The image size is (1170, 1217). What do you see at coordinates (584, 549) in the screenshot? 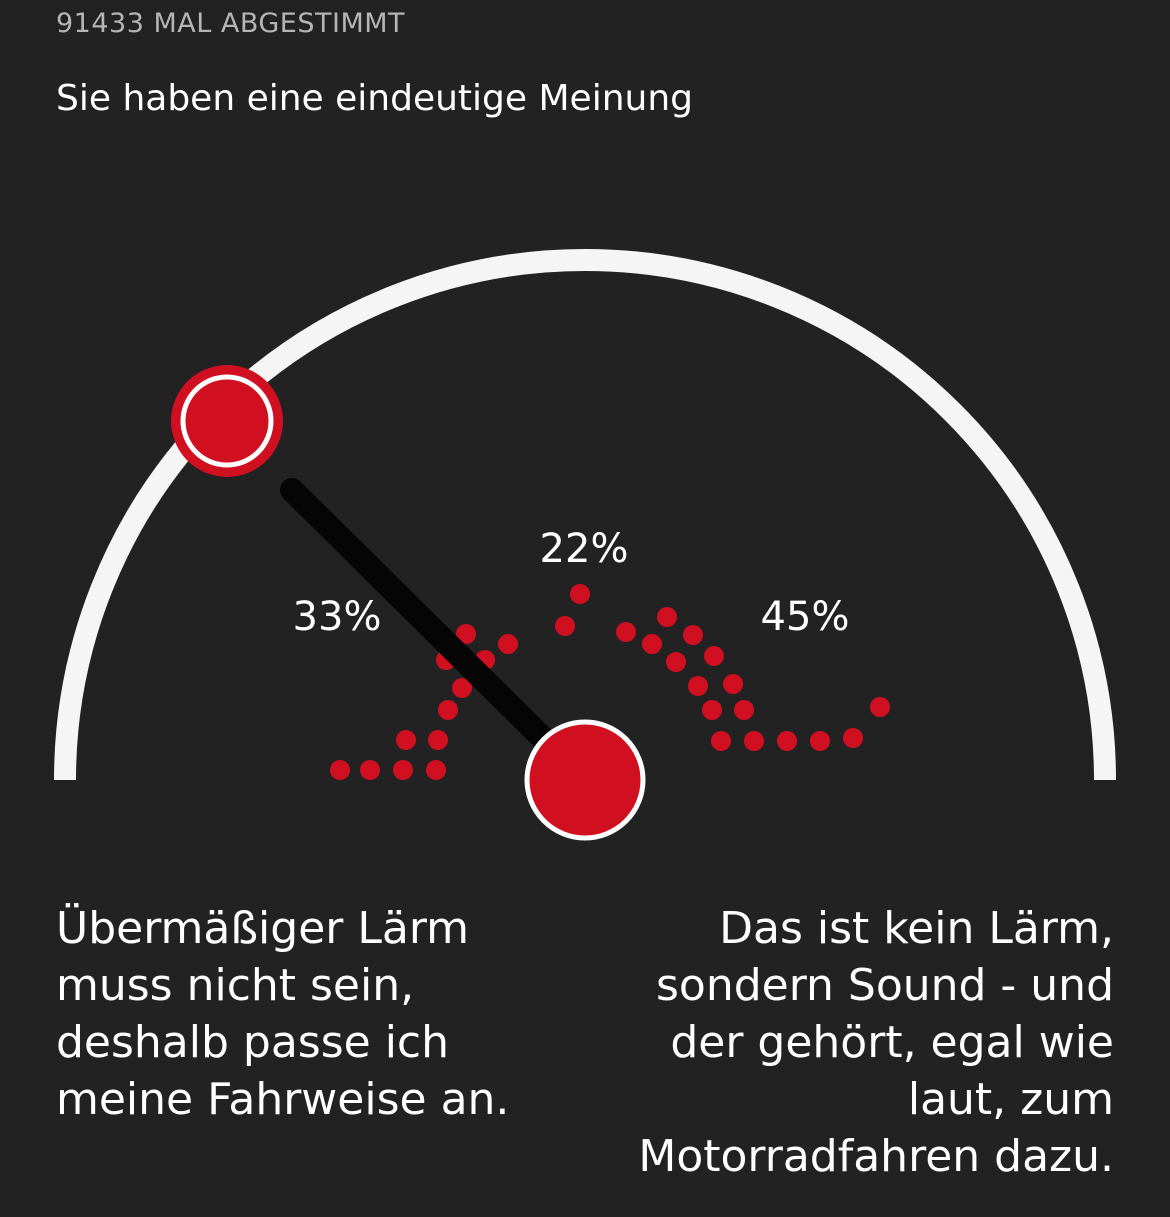
I see `middle-percentage: 22%` at bounding box center [584, 549].